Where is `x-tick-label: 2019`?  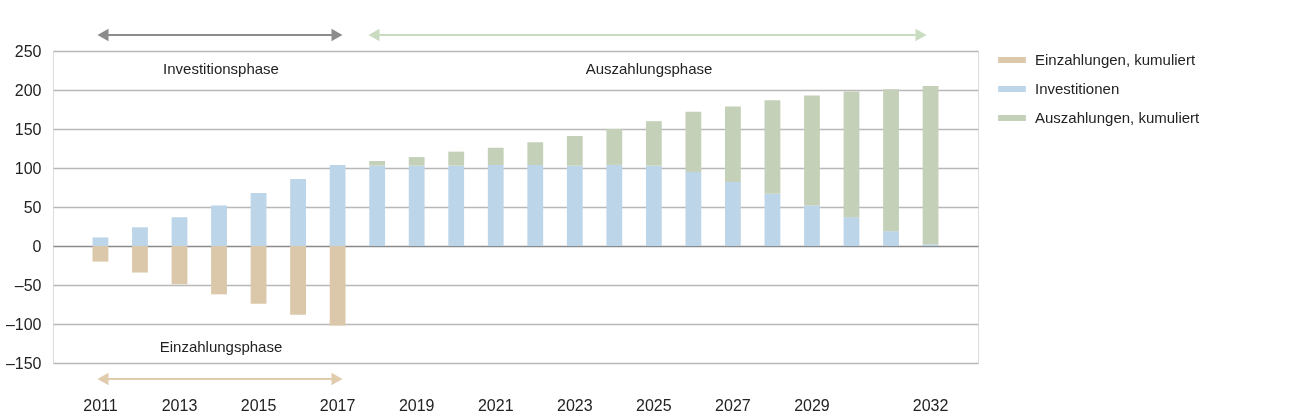
x-tick-label: 2019 is located at coordinates (416, 405).